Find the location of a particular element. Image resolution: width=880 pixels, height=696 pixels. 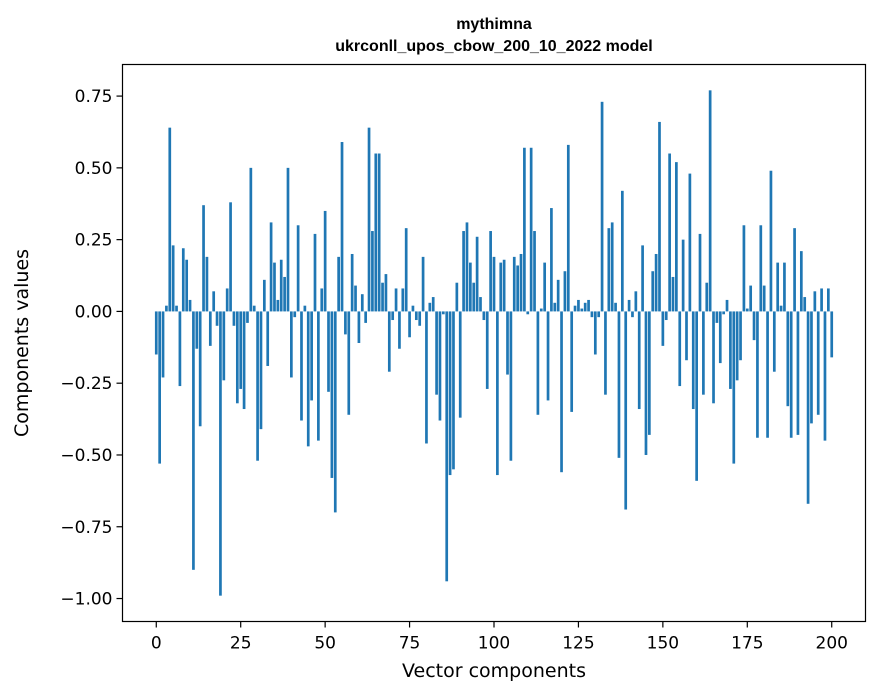

y-axis-label: Components values is located at coordinates (22, 343).